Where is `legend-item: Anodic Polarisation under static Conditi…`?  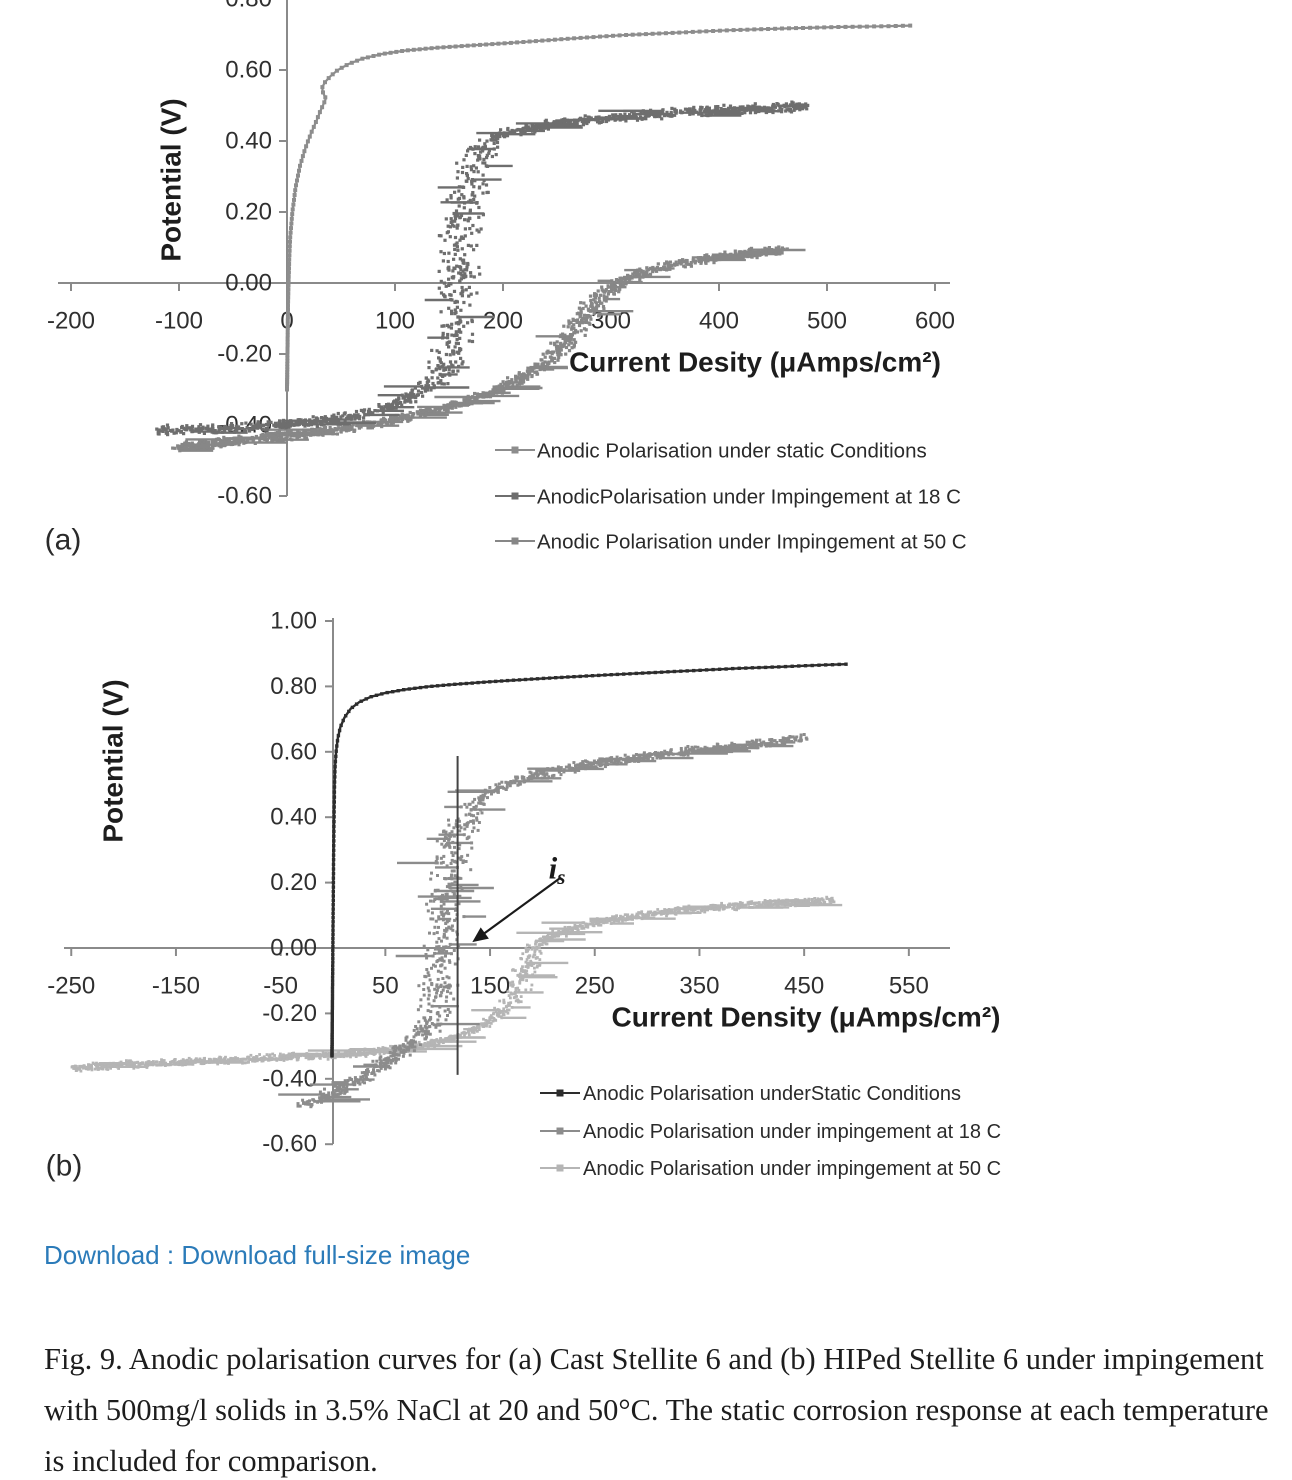
legend-item: Anodic Polarisation under static Conditi… is located at coordinates (711, 451).